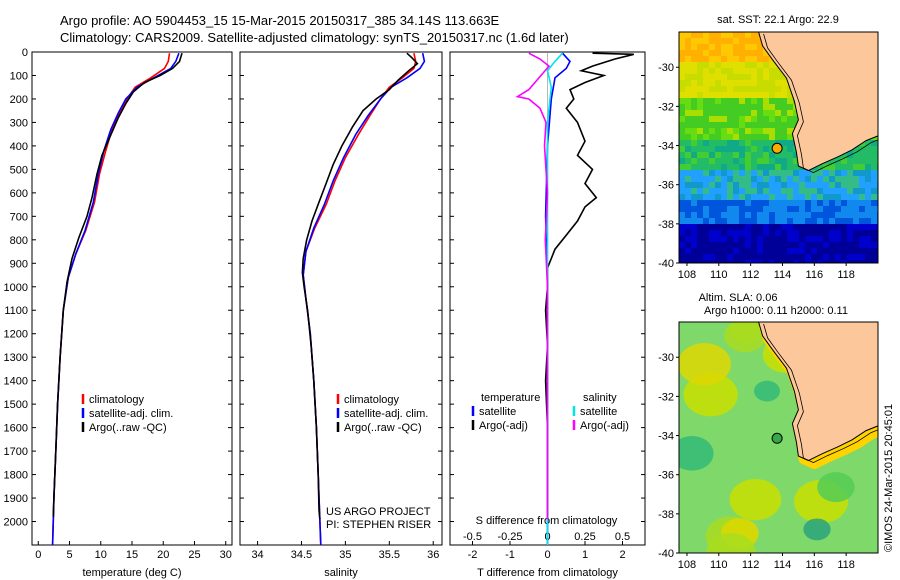 This screenshot has height=580, width=900. I want to click on temperature-ytick-label: 2000, so click(16, 523).